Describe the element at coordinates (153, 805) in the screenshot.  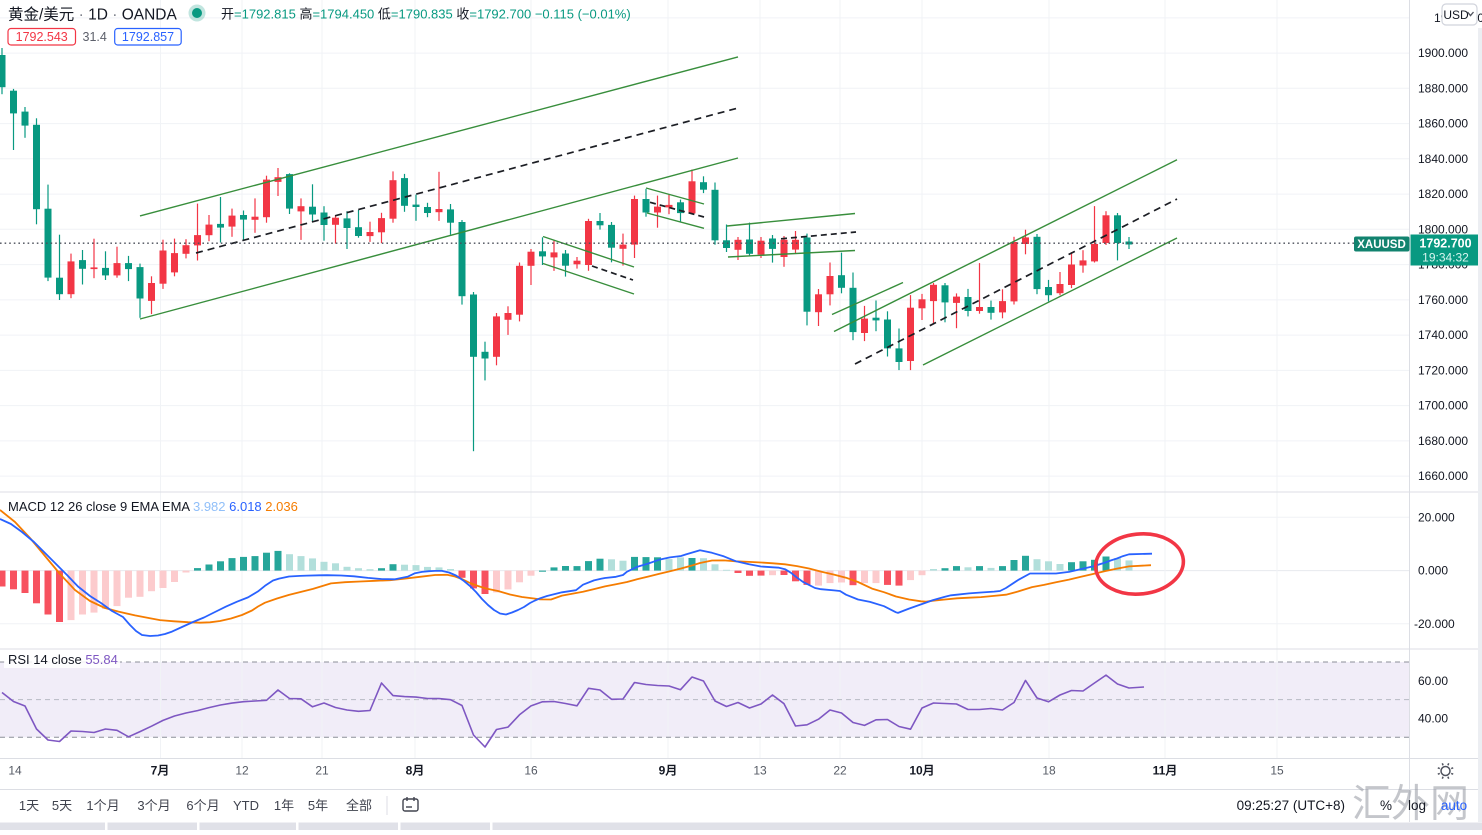
I see `svg-text: 3个月` at that location.